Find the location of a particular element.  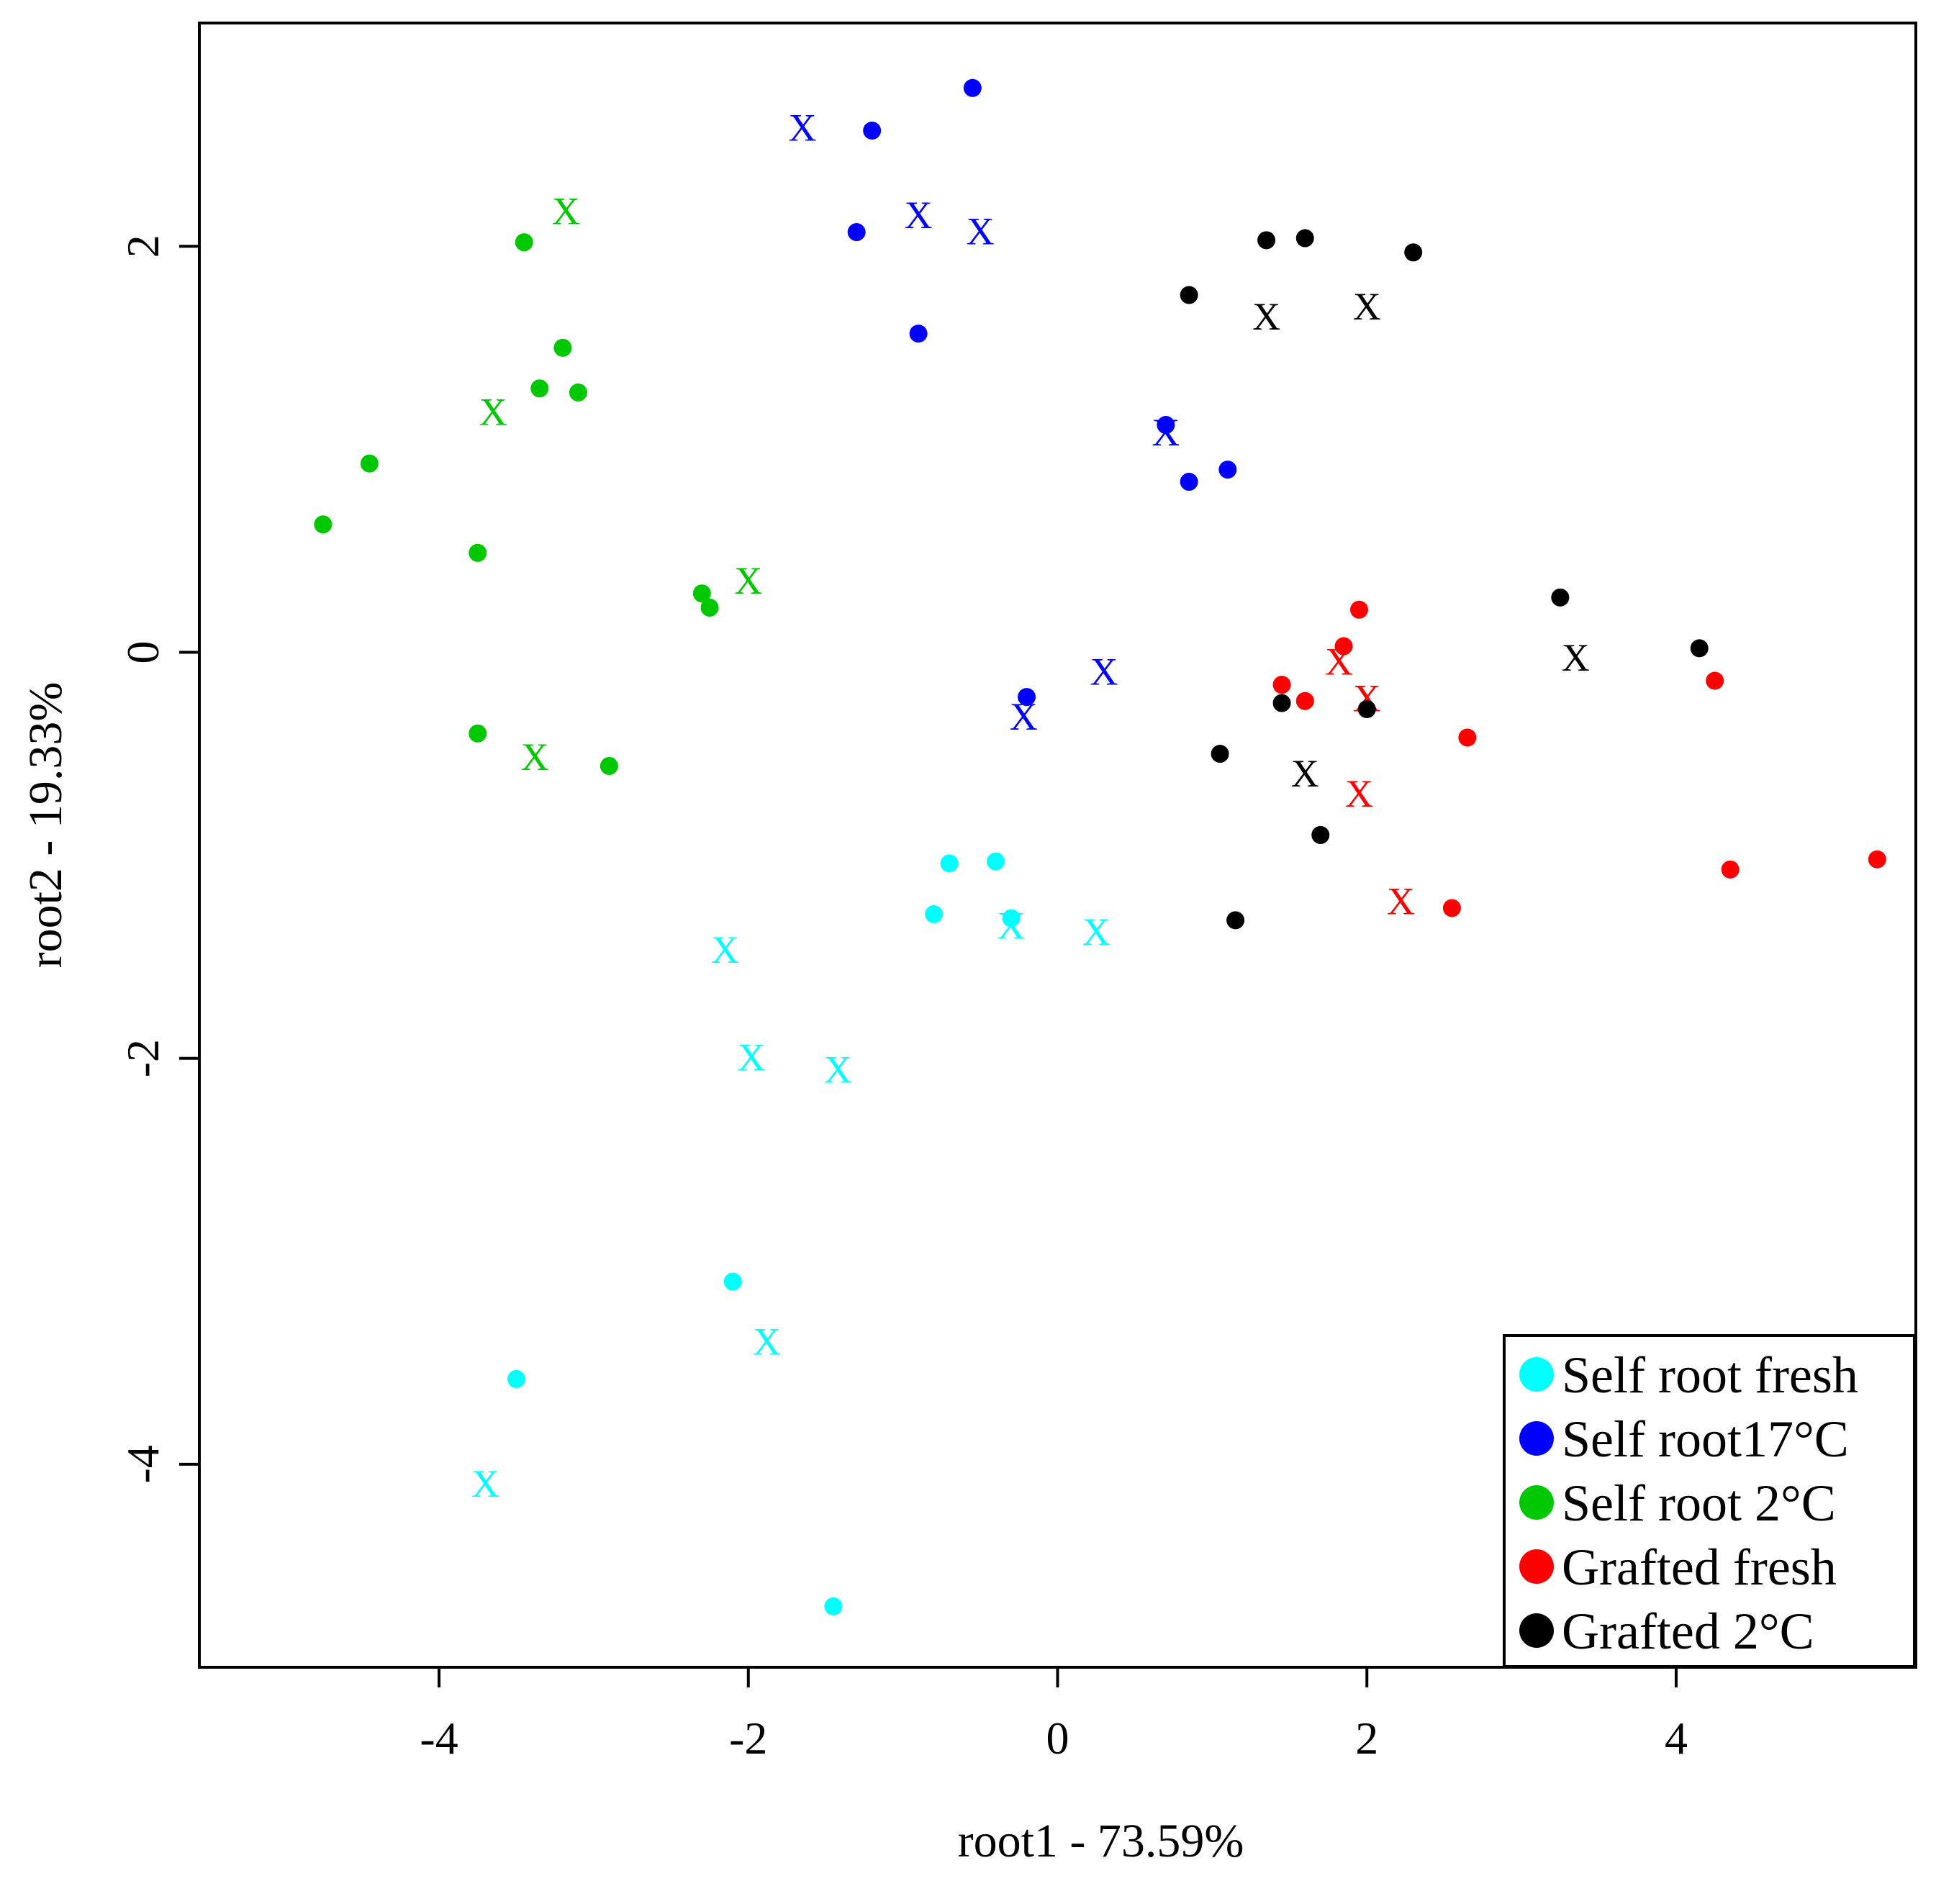

x-tick-label: -2 is located at coordinates (748, 1738).